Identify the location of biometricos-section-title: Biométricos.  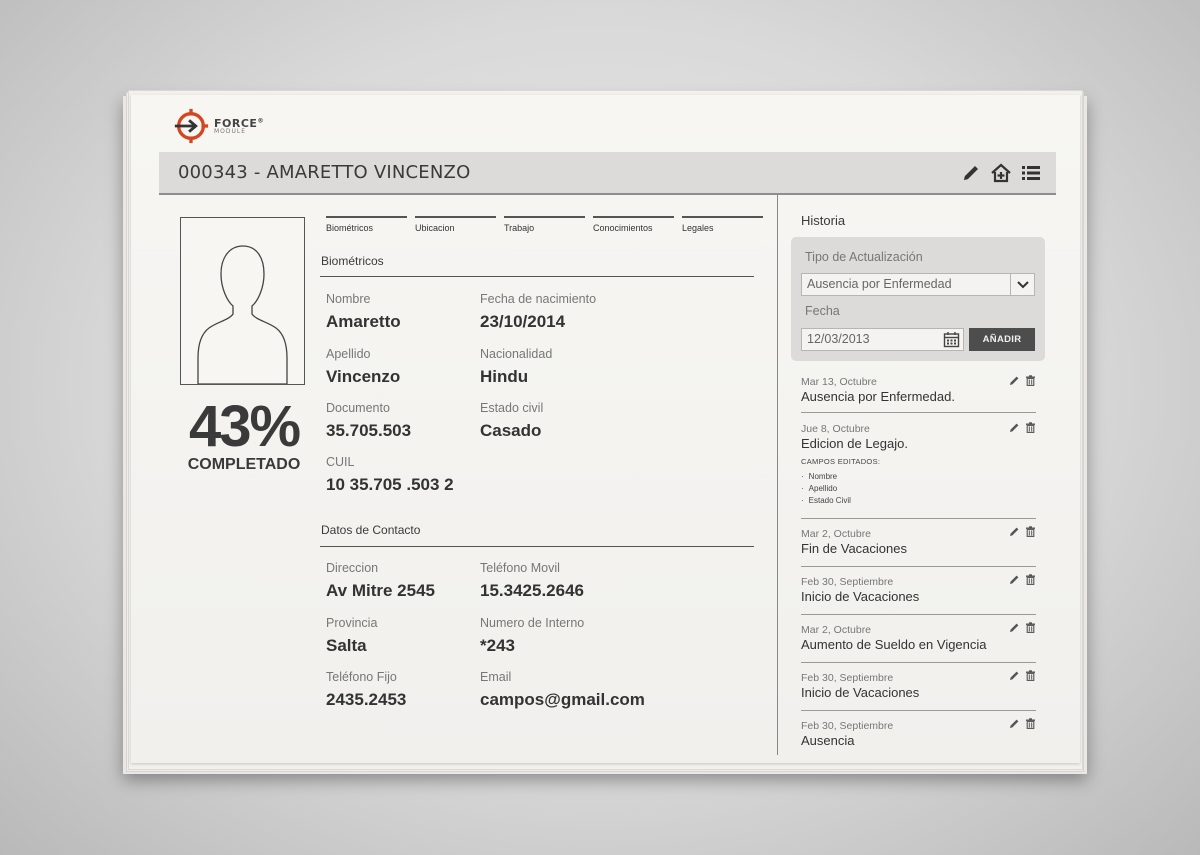
(352, 261).